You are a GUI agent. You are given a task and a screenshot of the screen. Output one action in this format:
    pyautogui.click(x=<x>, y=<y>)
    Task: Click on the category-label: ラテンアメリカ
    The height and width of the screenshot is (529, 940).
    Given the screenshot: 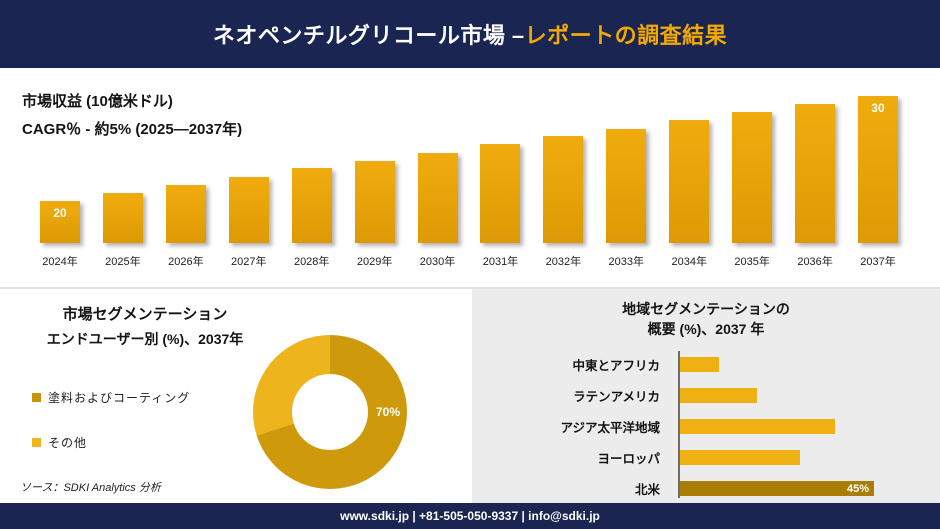 What is the action you would take?
    pyautogui.click(x=616, y=397)
    